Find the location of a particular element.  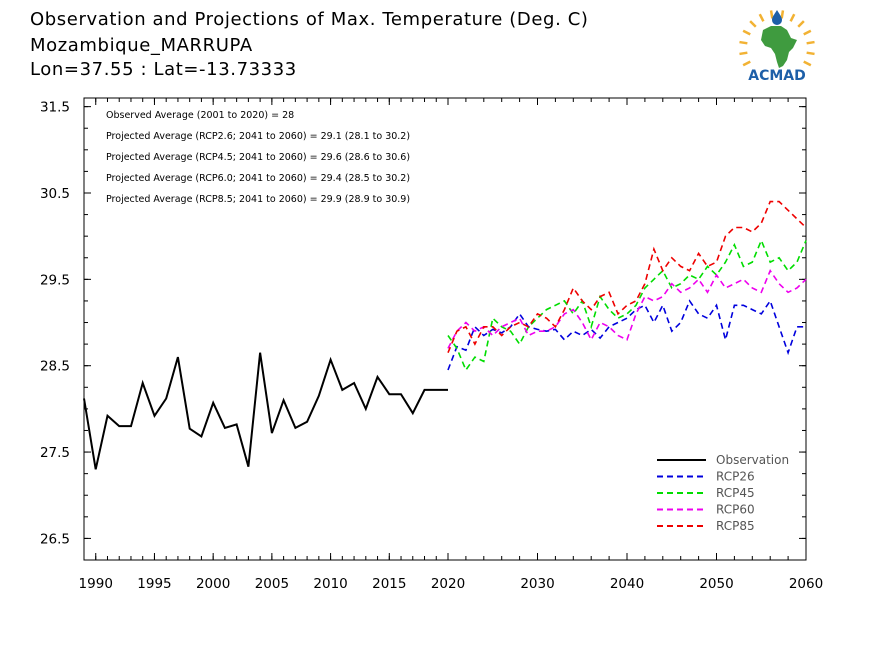

series-line-rcp60 is located at coordinates (627, 309).